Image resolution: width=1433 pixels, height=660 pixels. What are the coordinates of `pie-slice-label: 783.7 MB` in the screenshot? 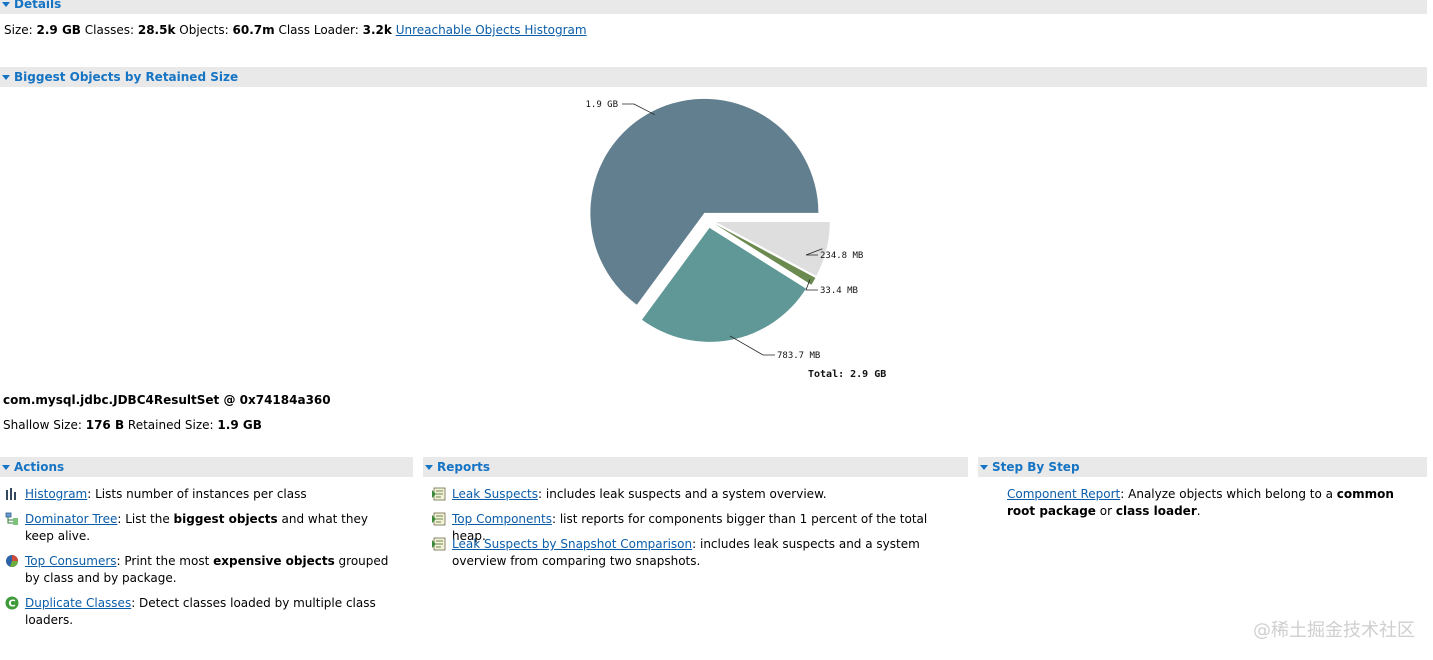 It's located at (798, 356).